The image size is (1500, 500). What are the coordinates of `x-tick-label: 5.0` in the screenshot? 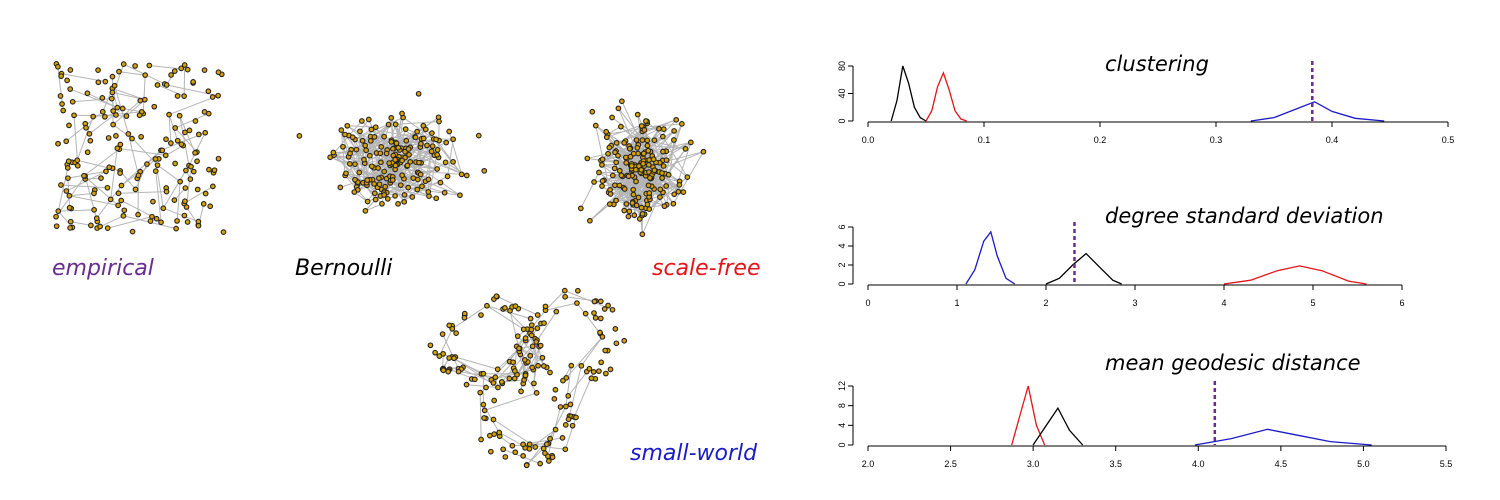 It's located at (1363, 464).